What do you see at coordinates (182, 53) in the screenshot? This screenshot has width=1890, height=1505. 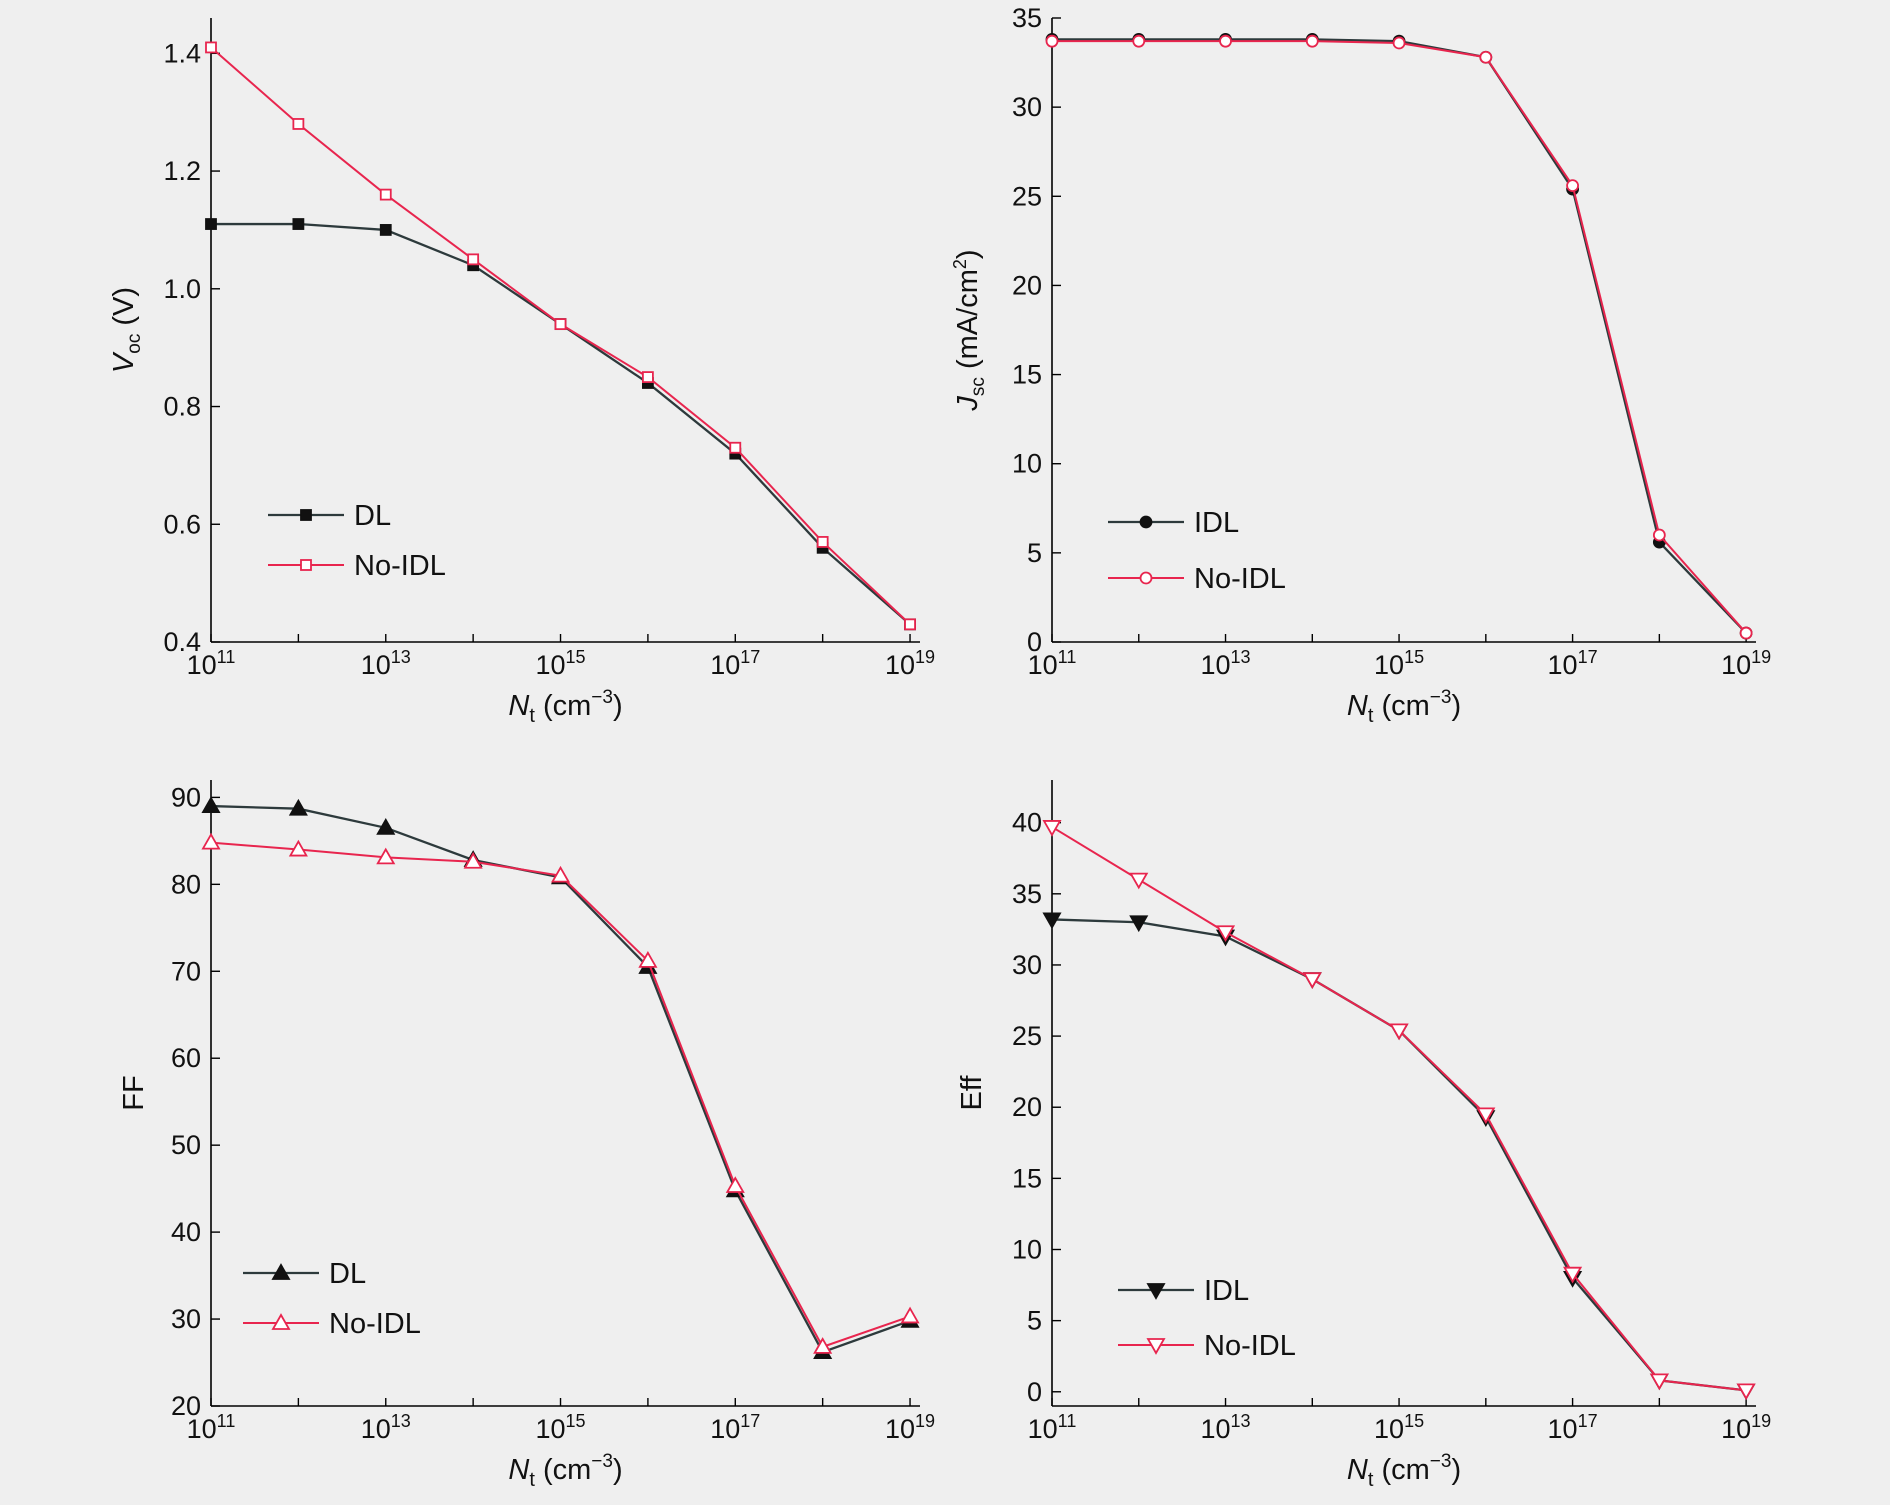 I see `y-tick-label: 1.4` at bounding box center [182, 53].